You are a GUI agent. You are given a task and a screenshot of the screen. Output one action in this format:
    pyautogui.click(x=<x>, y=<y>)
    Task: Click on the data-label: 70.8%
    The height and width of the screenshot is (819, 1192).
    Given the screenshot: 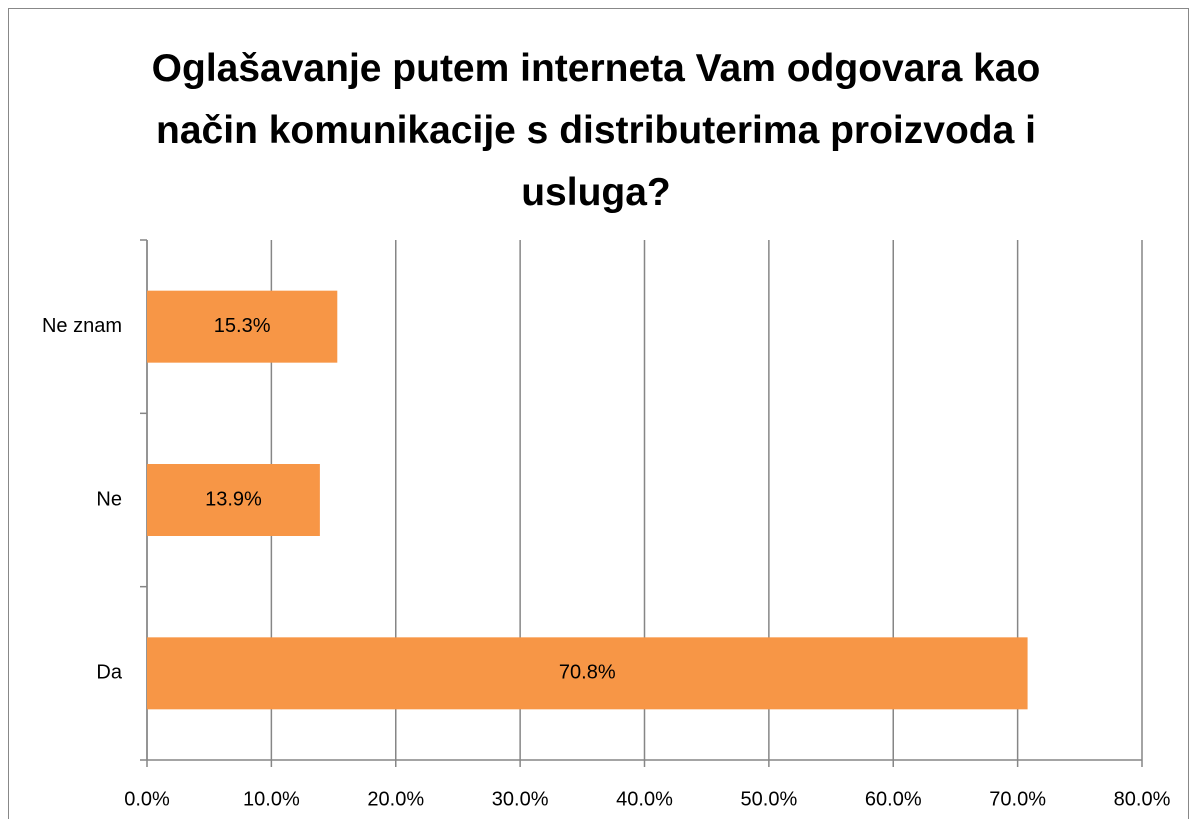 What is the action you would take?
    pyautogui.click(x=587, y=673)
    